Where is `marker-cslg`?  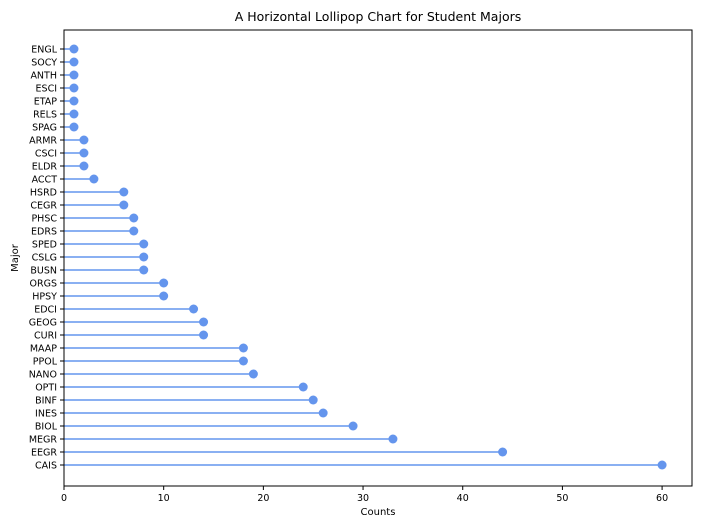 marker-cslg is located at coordinates (144, 257).